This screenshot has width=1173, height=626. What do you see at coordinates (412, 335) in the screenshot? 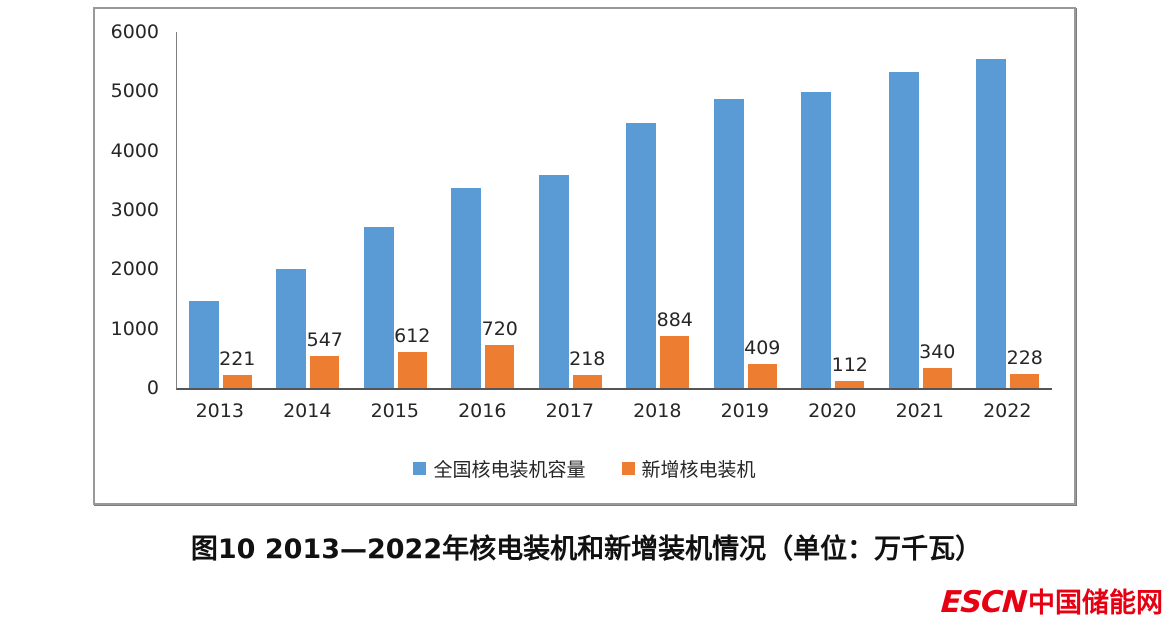
I see `bar-value-label: 612` at bounding box center [412, 335].